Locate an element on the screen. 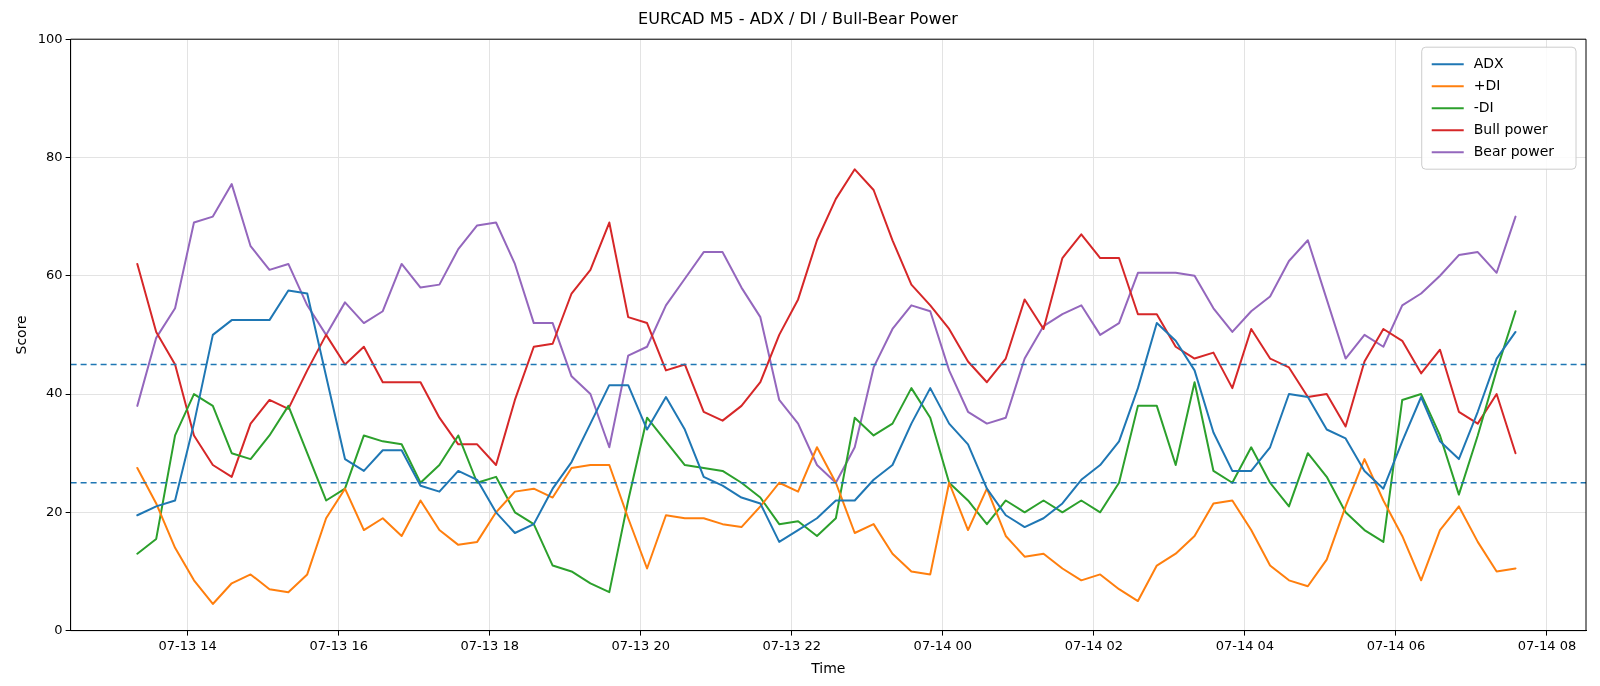 The width and height of the screenshot is (1600, 686). y-tick-label: 60 is located at coordinates (54, 275).